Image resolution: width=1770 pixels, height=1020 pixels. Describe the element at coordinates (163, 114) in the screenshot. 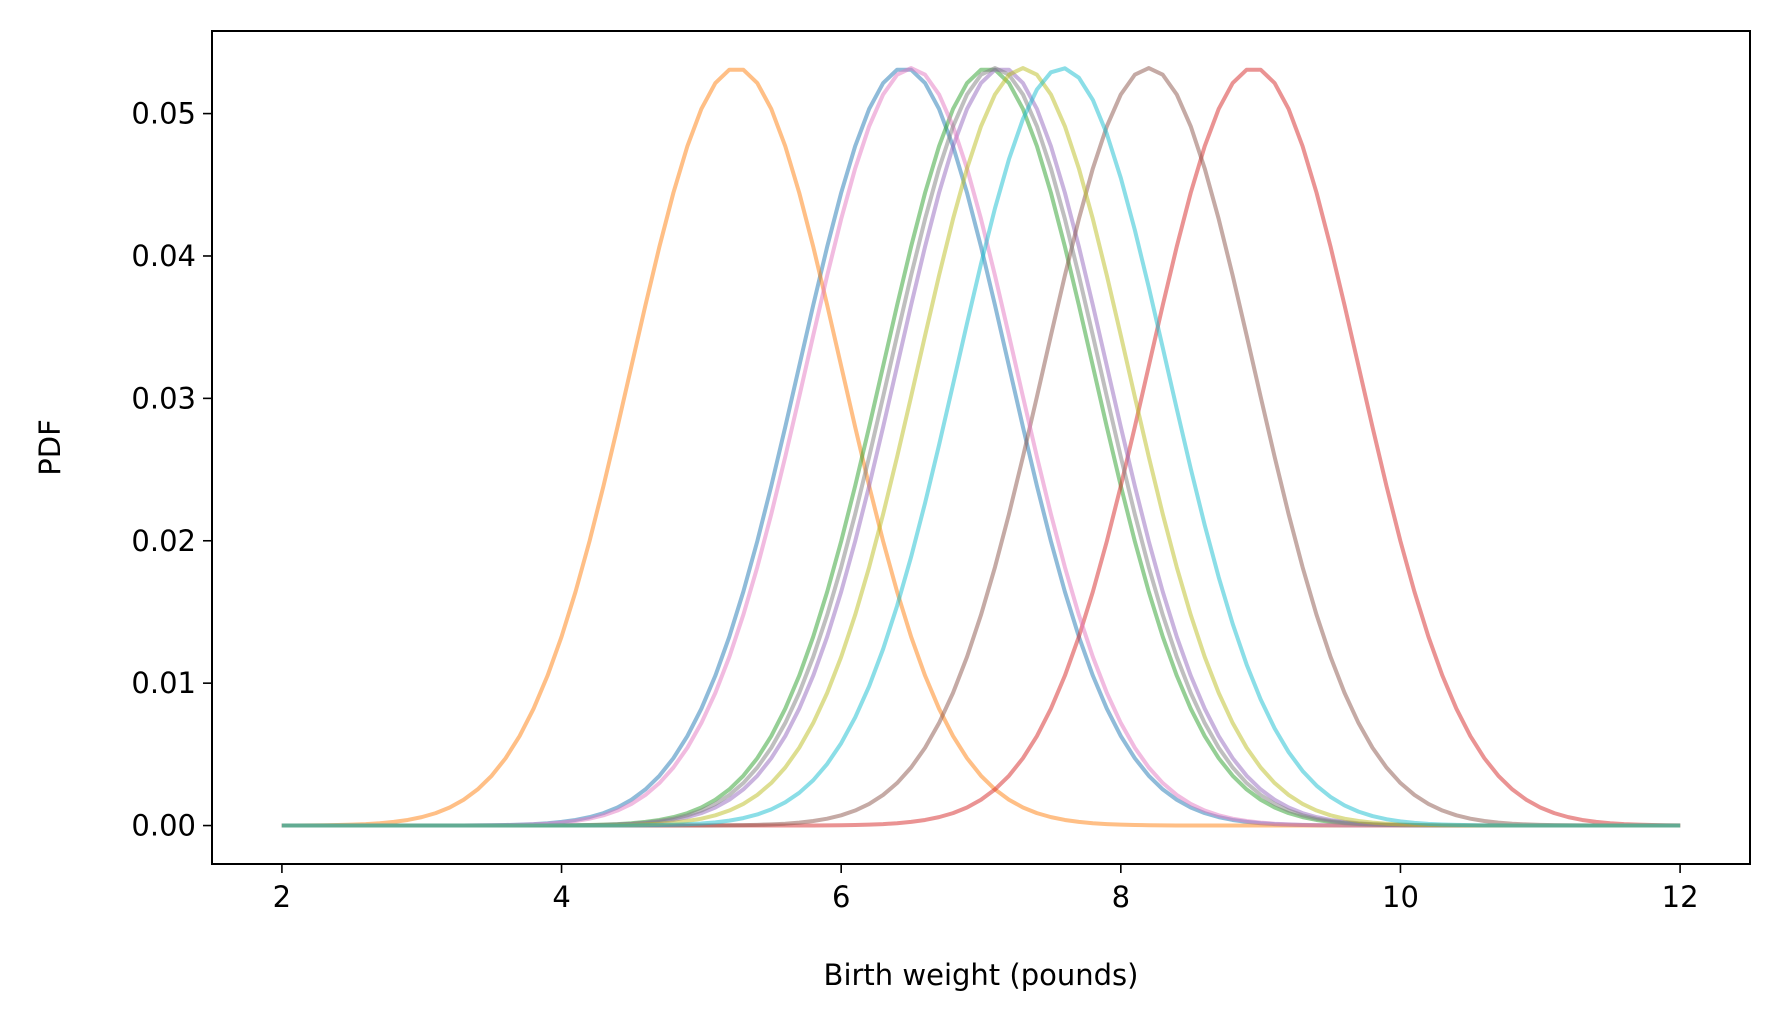

I see `y-tick-label: 0.05` at that location.